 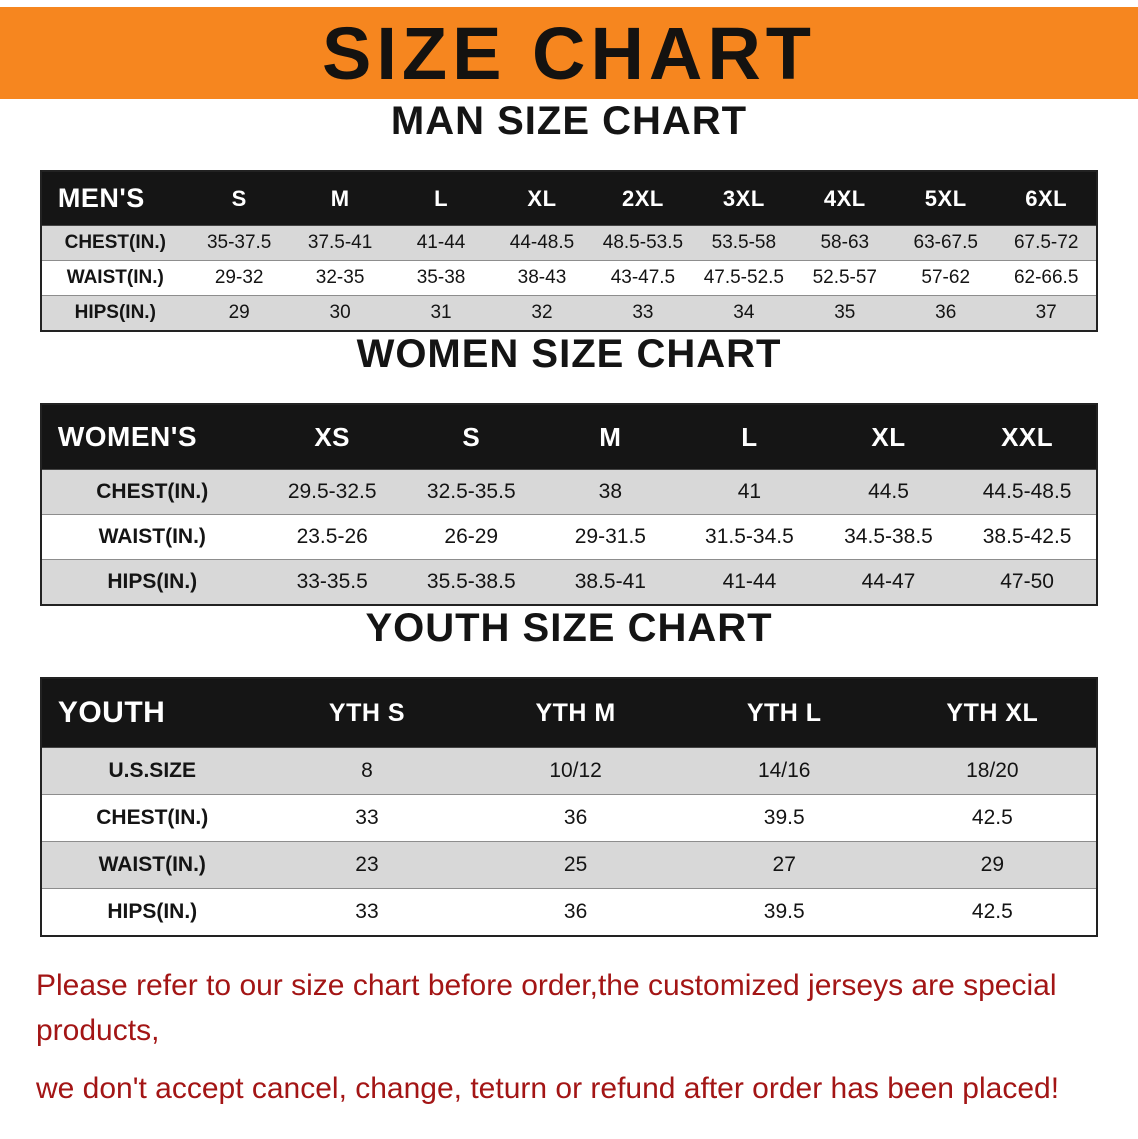 What do you see at coordinates (993, 713) in the screenshot?
I see `size-column-header: YTH XL` at bounding box center [993, 713].